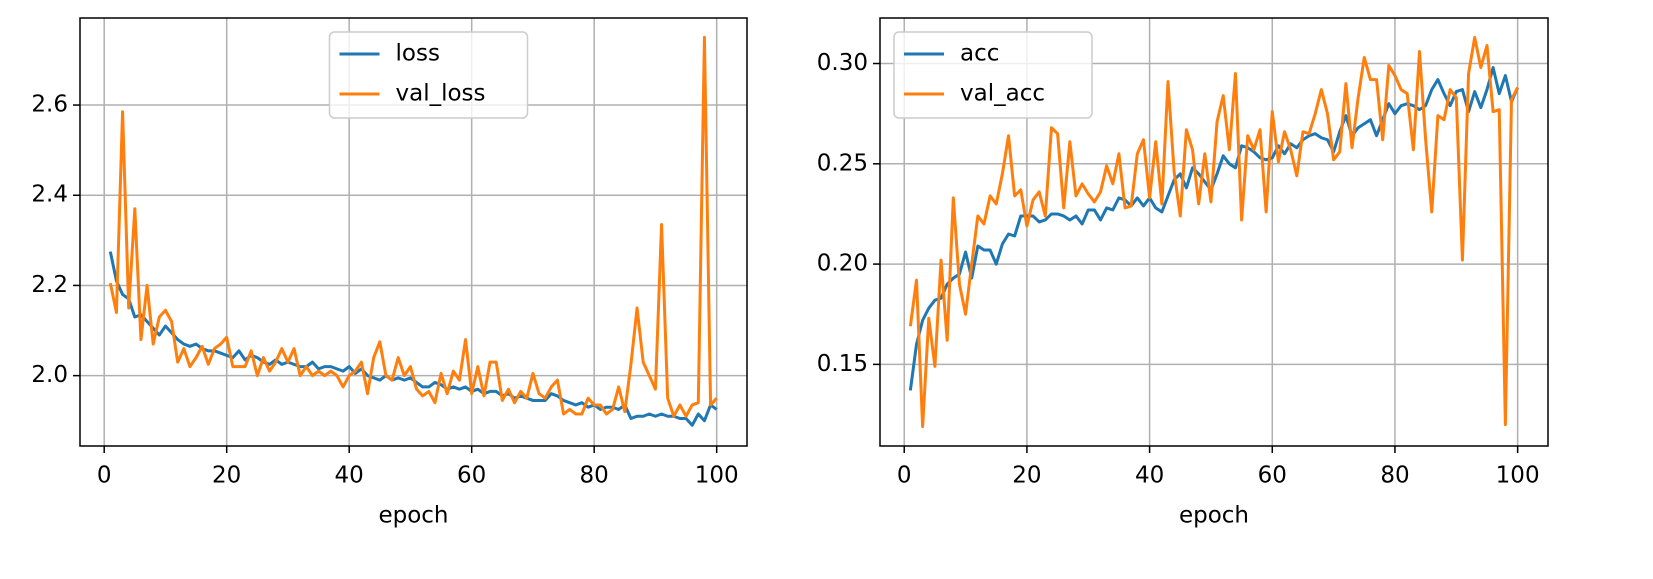 This screenshot has width=1653, height=579. What do you see at coordinates (49, 195) in the screenshot?
I see `y-tick-label: 2.4` at bounding box center [49, 195].